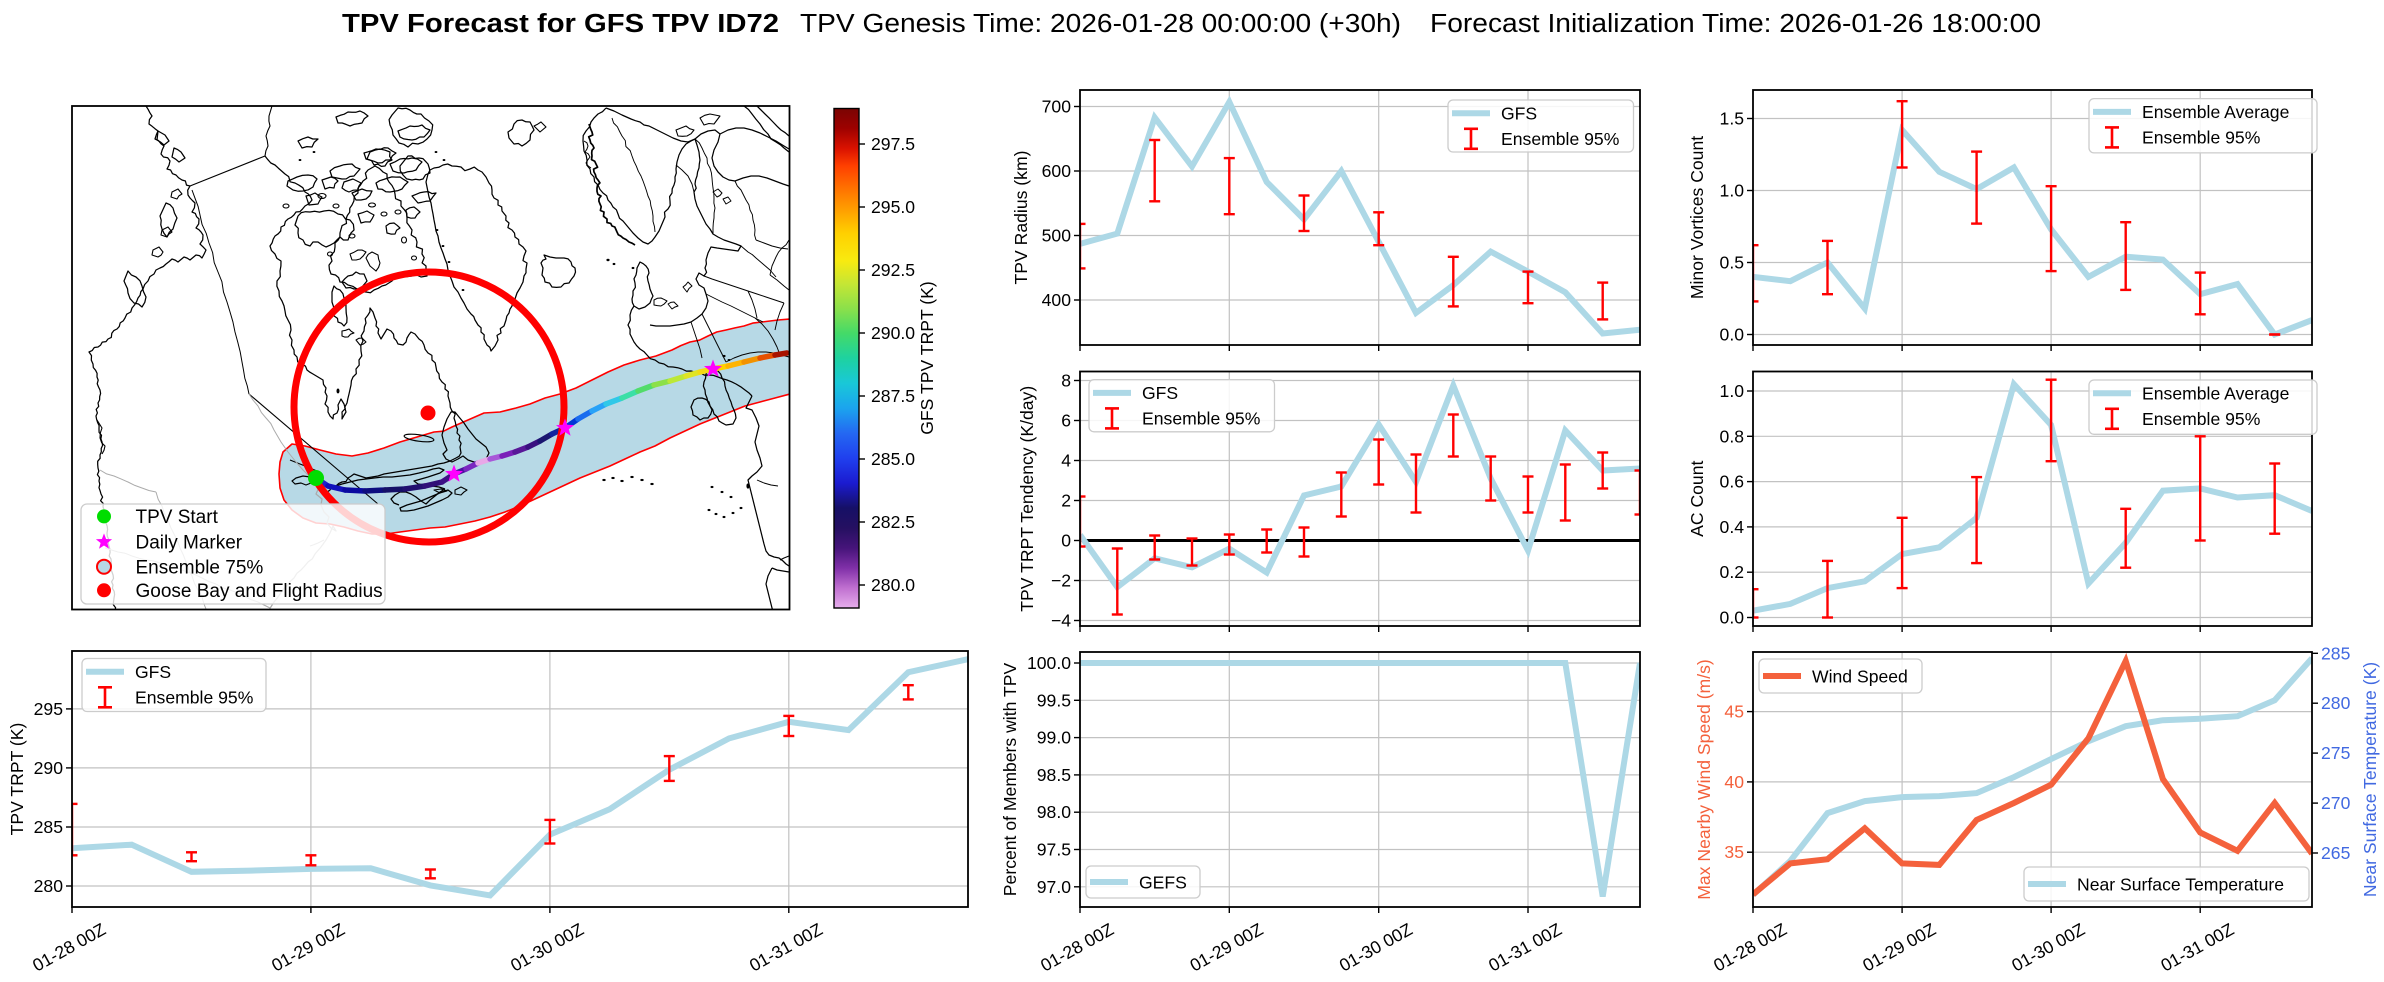 The image size is (2384, 982). What do you see at coordinates (2336, 753) in the screenshot?
I see `svg-text: 275` at bounding box center [2336, 753].